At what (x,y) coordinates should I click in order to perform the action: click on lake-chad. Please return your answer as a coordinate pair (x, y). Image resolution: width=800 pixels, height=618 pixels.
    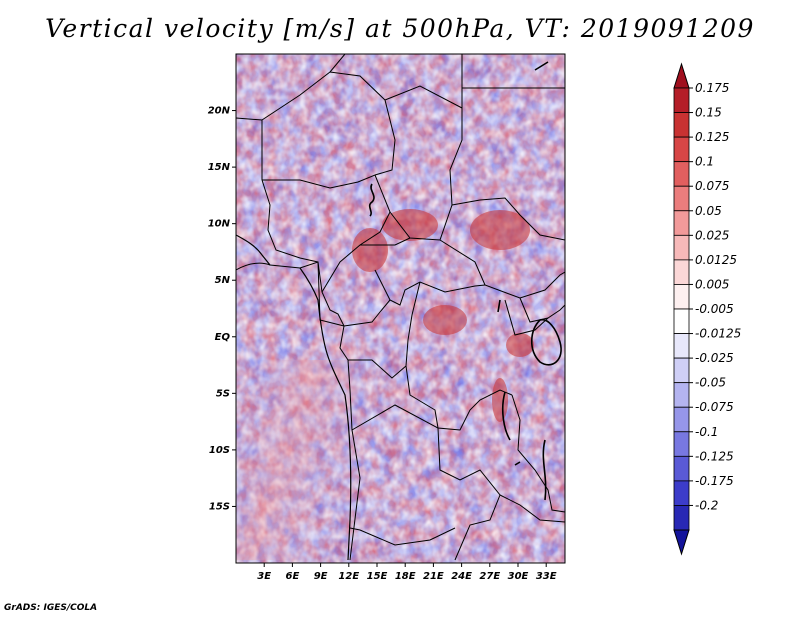
    Looking at the image, I should click on (371, 200).